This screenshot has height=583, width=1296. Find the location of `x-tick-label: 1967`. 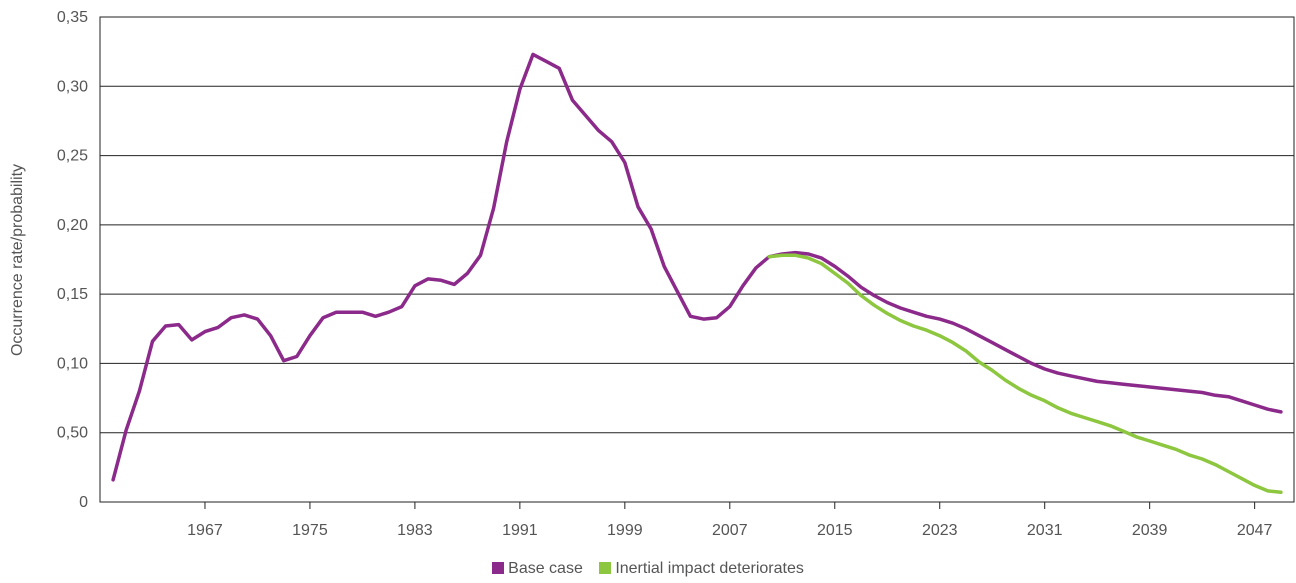

x-tick-label: 1967 is located at coordinates (205, 530).